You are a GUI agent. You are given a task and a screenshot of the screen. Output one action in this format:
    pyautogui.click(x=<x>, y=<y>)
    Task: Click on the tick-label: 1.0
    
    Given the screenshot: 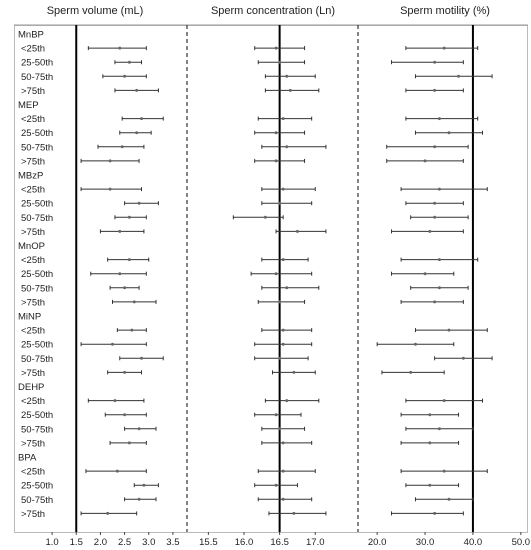 What is the action you would take?
    pyautogui.click(x=51, y=542)
    